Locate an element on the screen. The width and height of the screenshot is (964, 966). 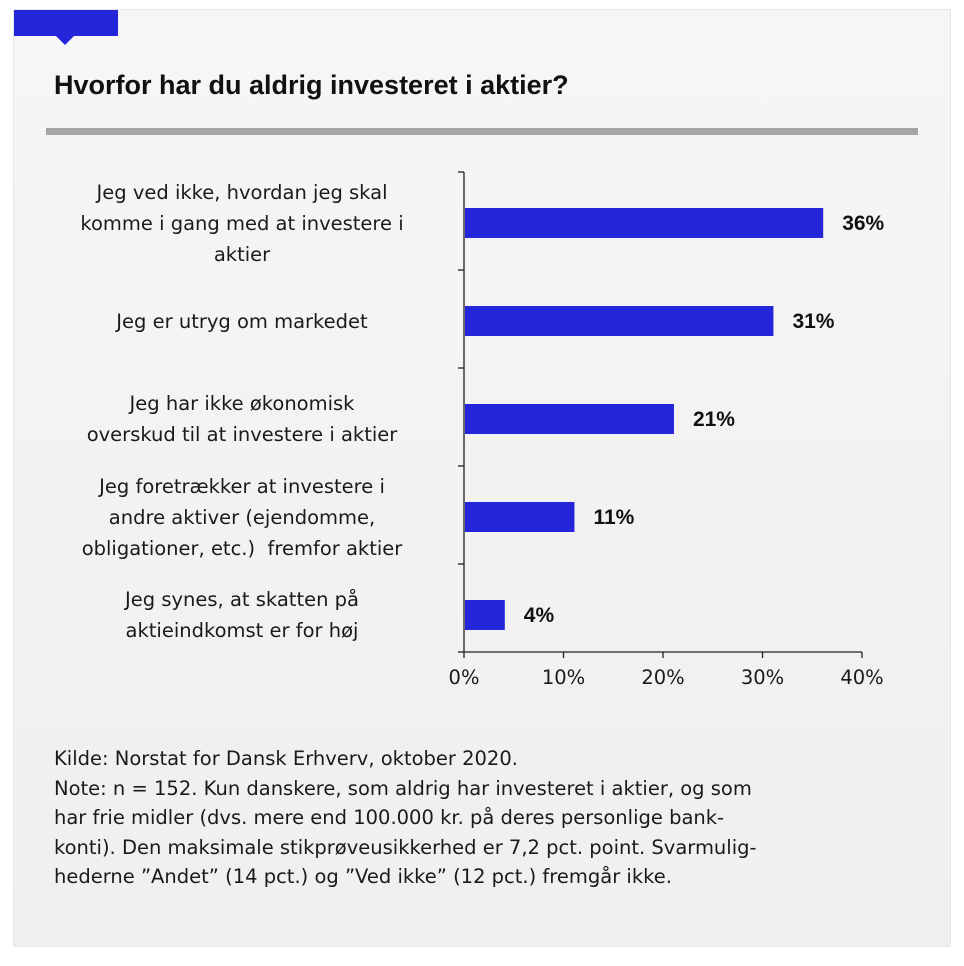
category-label: Jeg er utryg om markedet is located at coordinates (242, 321).